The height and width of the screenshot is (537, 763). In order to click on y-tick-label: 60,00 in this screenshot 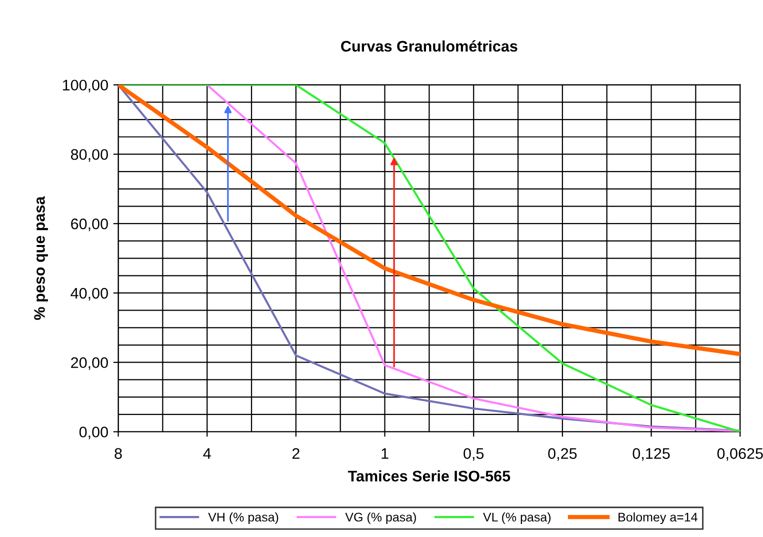, I will do `click(89, 225)`.